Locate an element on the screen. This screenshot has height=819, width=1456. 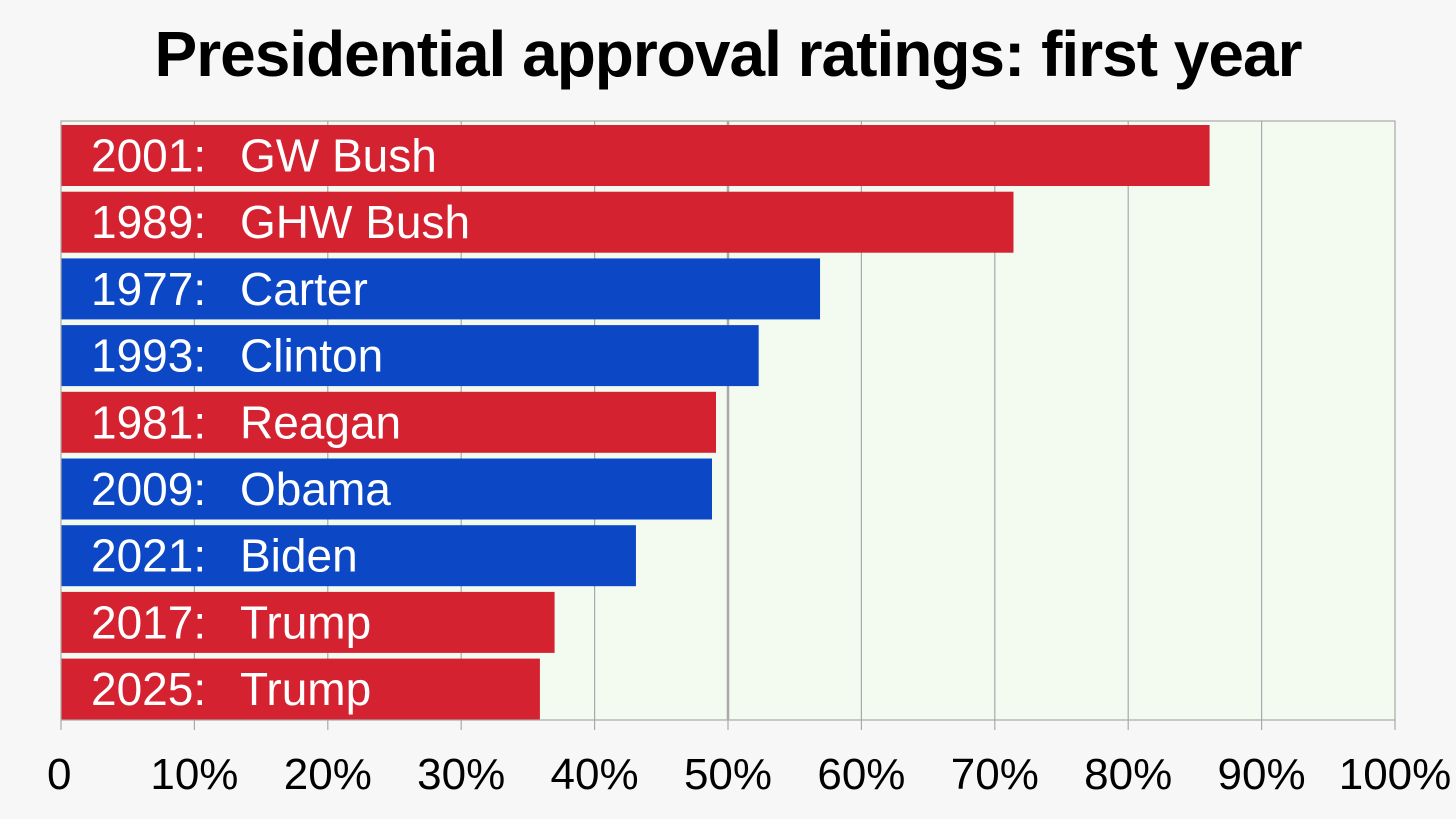
x-tick-label: 50% is located at coordinates (728, 774).